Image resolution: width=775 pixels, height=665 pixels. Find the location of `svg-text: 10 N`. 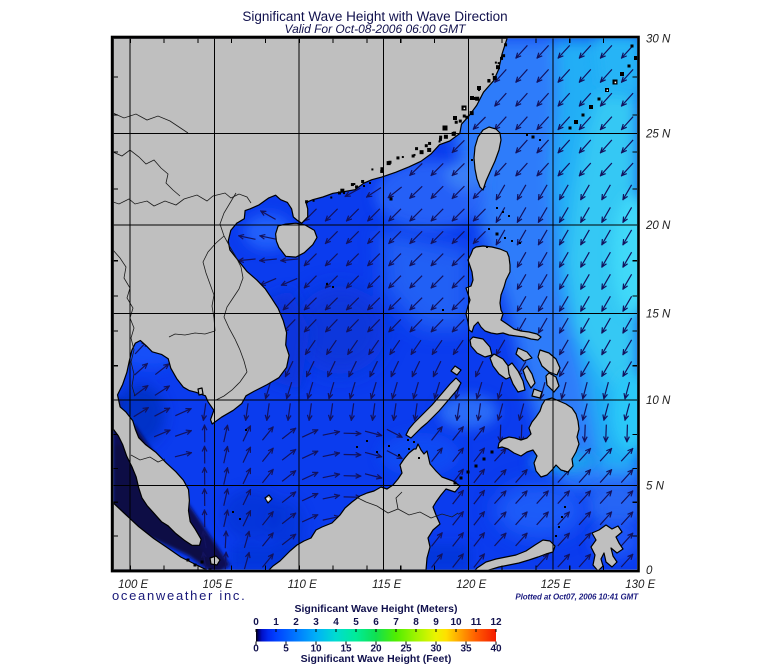

svg-text: 10 N is located at coordinates (658, 401).